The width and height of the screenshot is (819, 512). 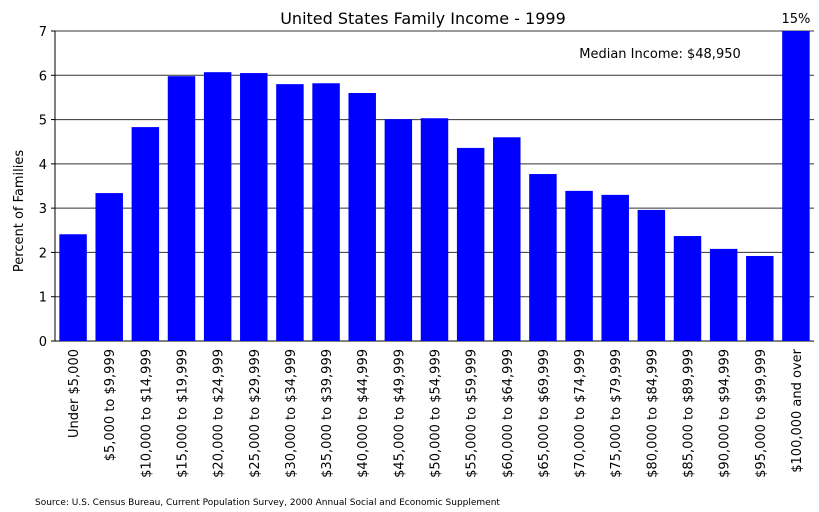 What do you see at coordinates (43, 342) in the screenshot?
I see `y-tick-label: 0` at bounding box center [43, 342].